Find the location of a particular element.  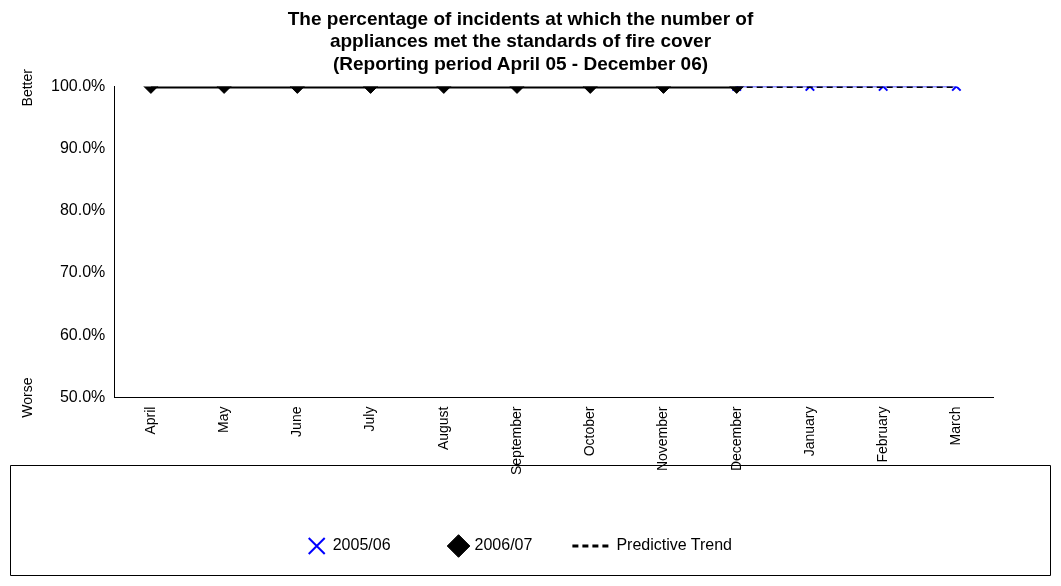

legend-label: Predictive Trend is located at coordinates (674, 545).